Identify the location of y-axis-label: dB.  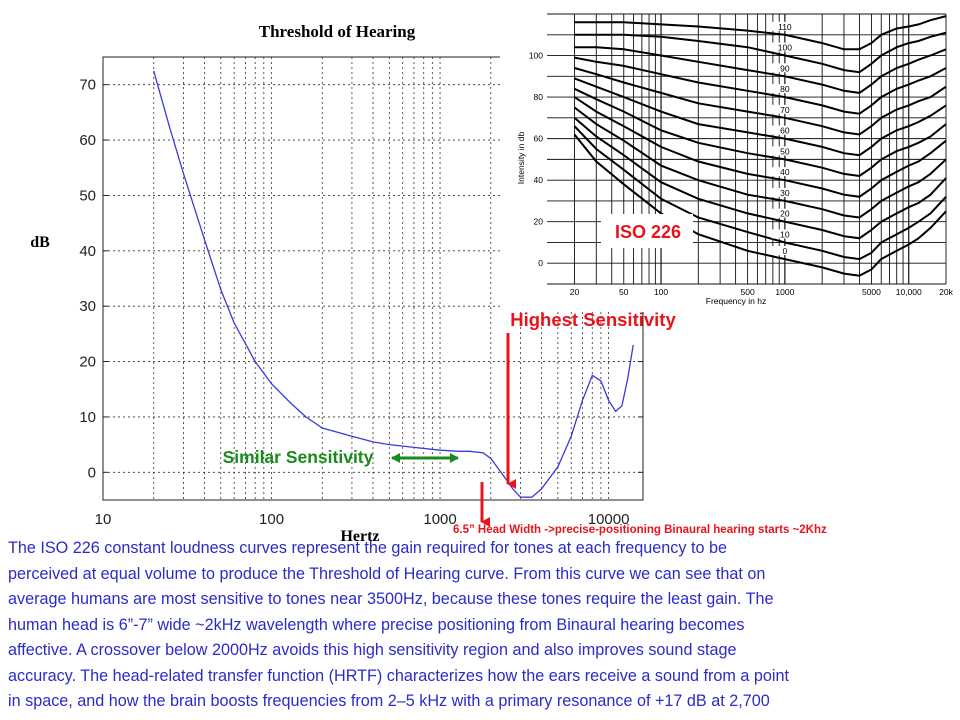
(40, 242).